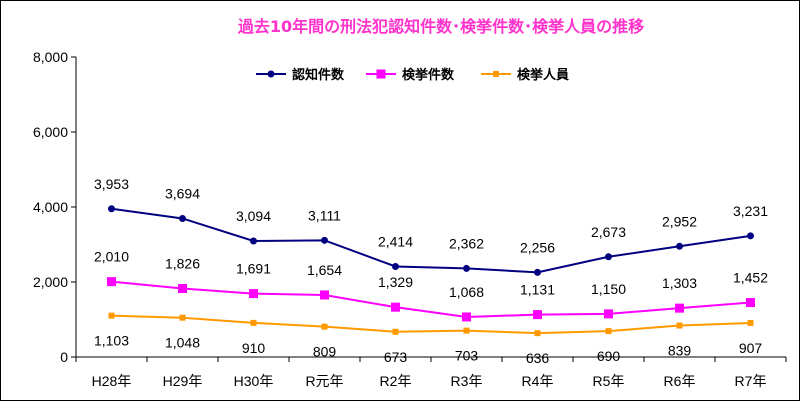 Image resolution: width=800 pixels, height=401 pixels. I want to click on x-tick-label: H28年, so click(112, 381).